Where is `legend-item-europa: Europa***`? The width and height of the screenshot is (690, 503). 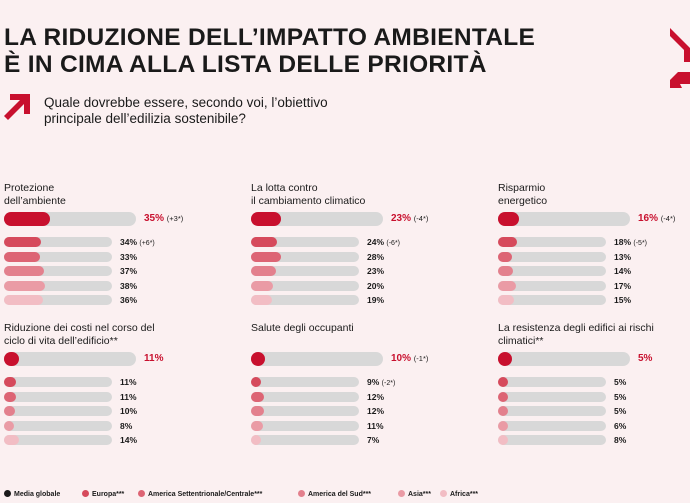 legend-item-europa: Europa*** is located at coordinates (103, 495).